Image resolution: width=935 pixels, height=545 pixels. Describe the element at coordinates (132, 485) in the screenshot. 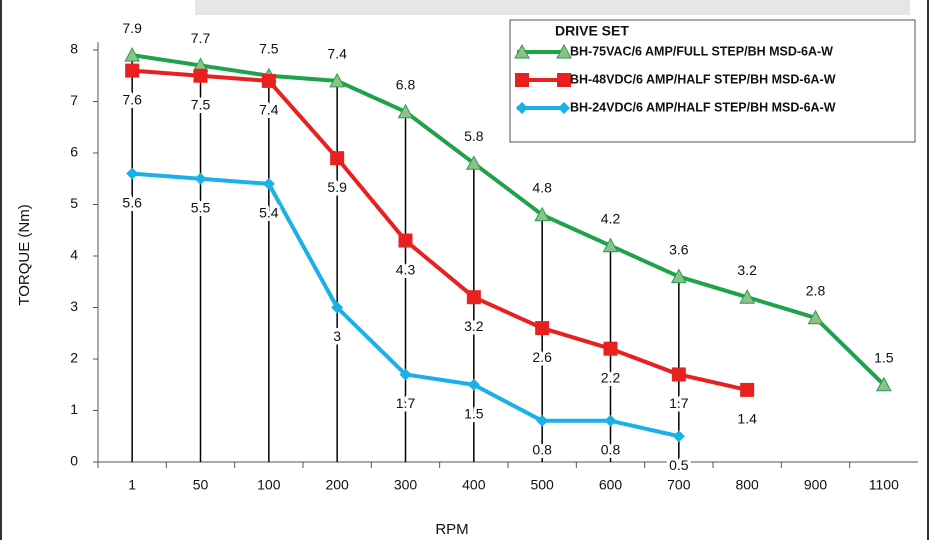

I see `x-tick-label: 1` at that location.